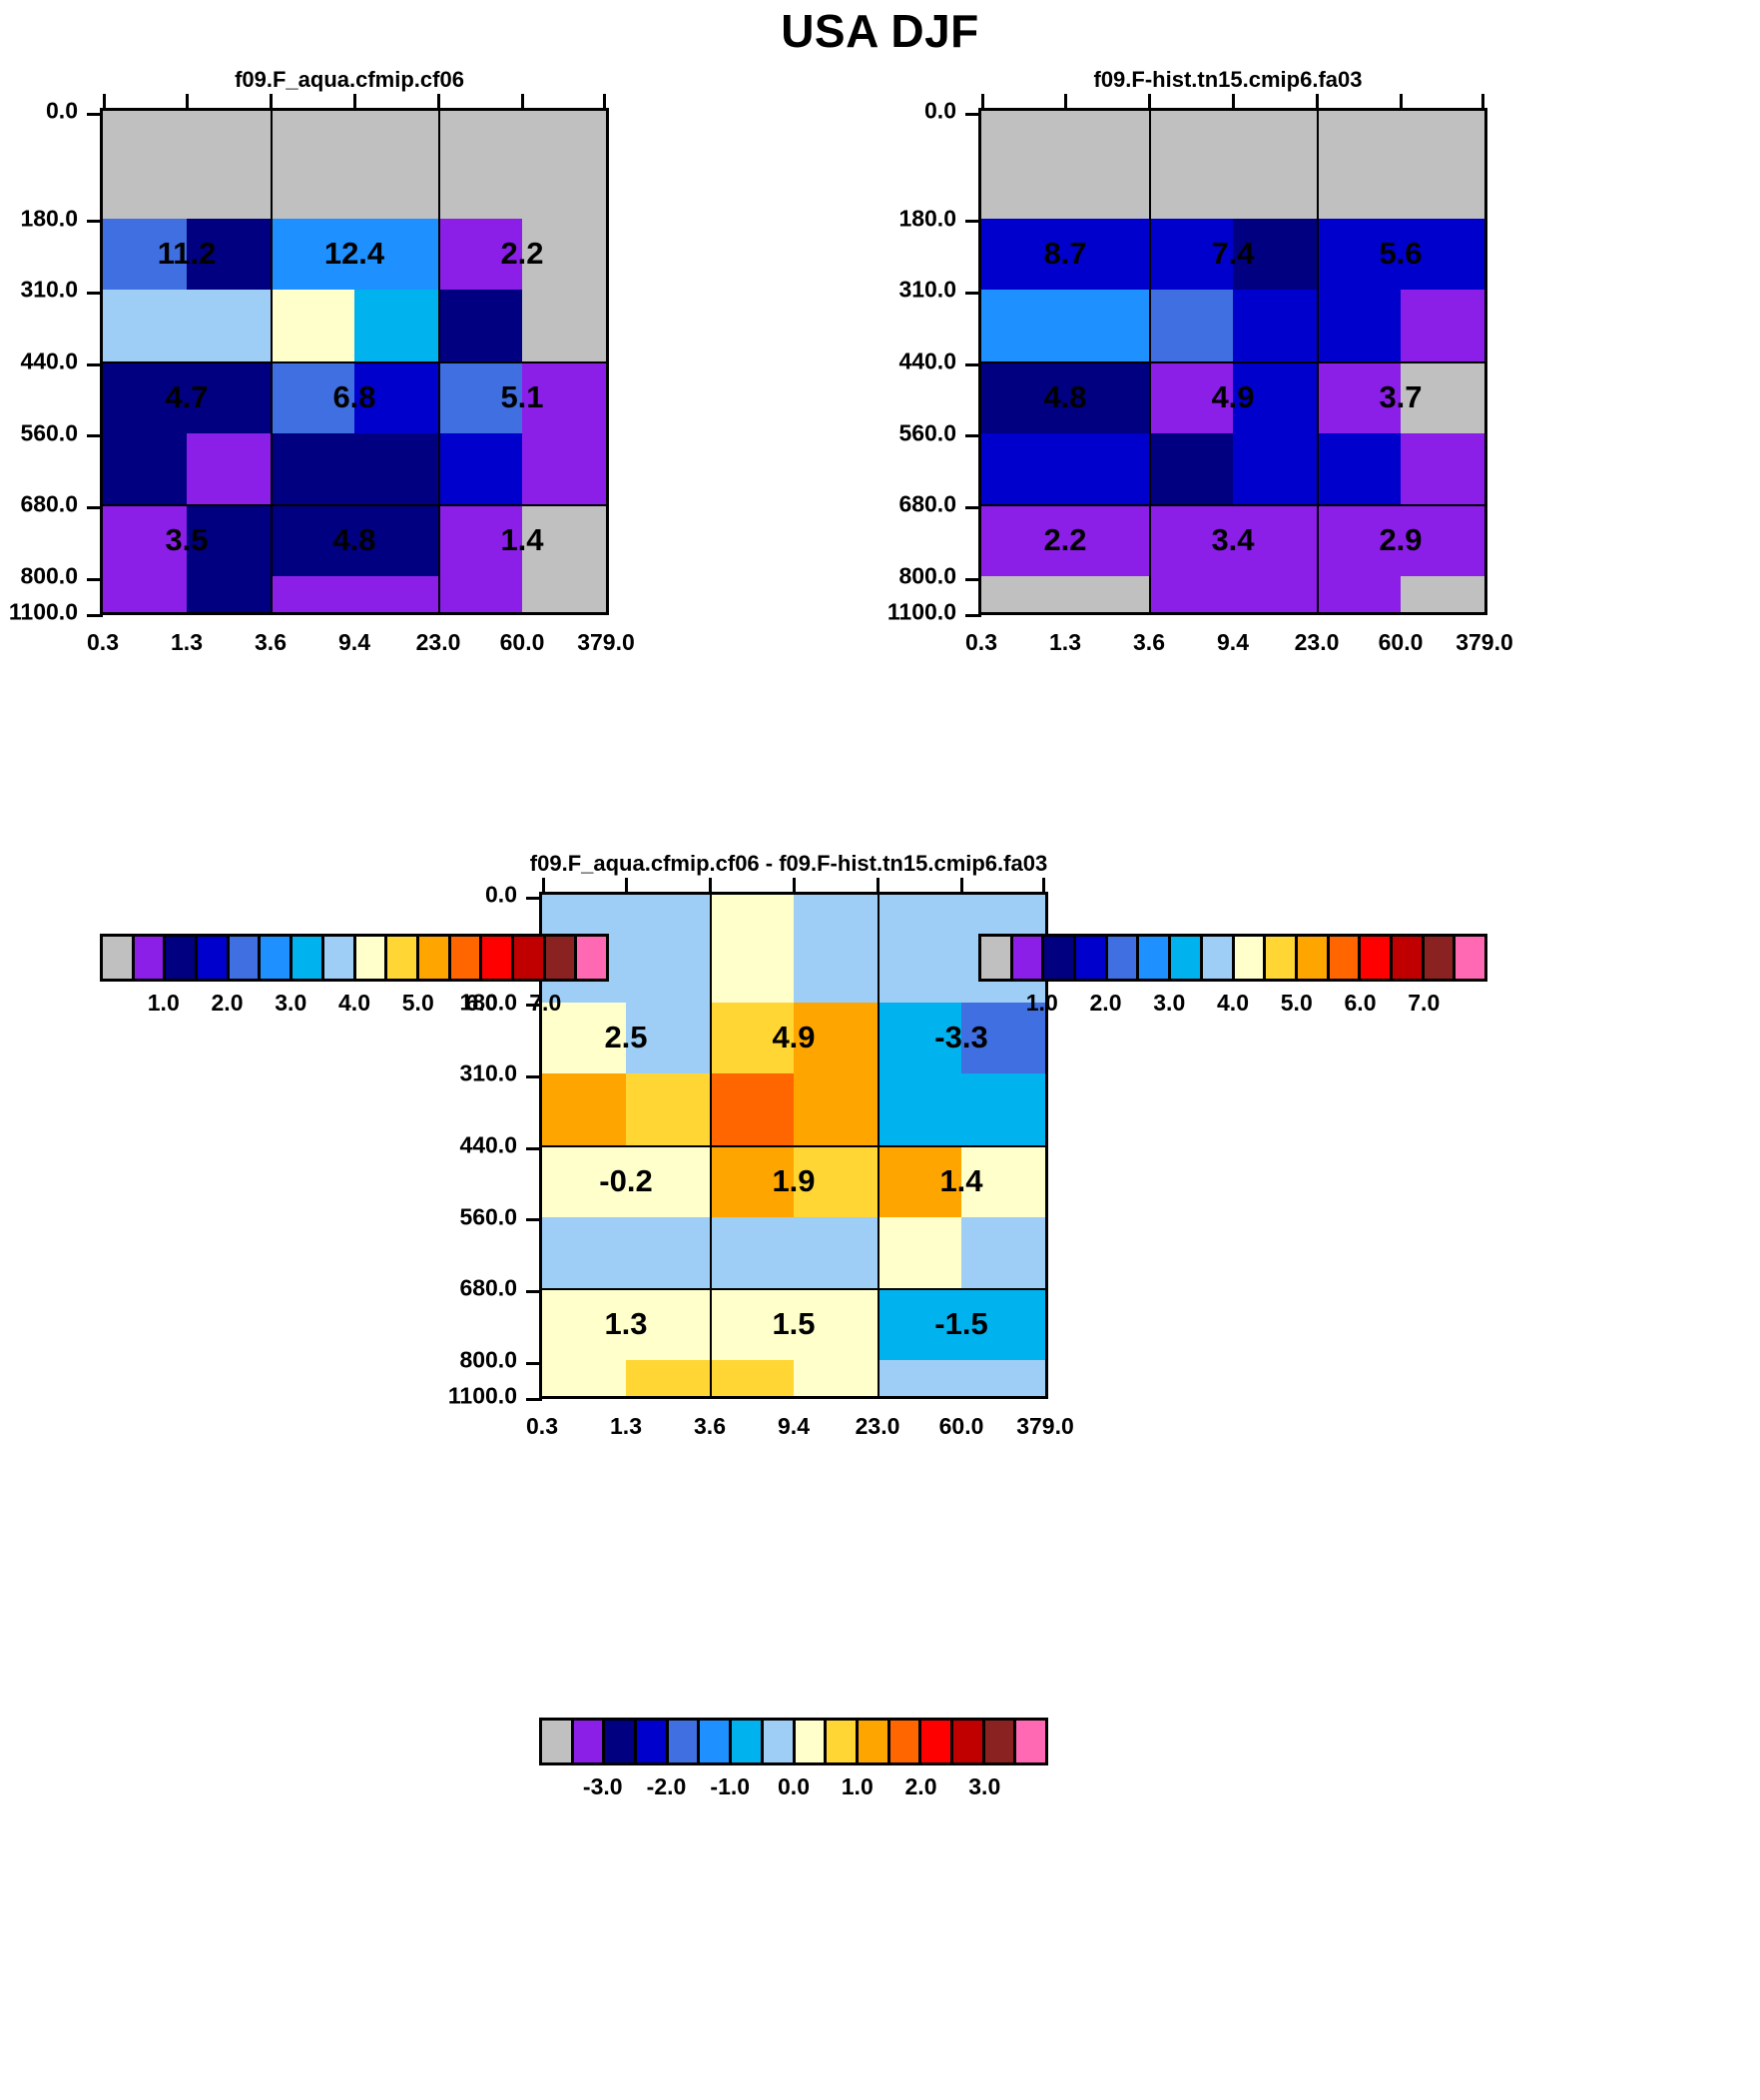  I want to click on colorbar-tick-label: 2.0, so click(1106, 1003).